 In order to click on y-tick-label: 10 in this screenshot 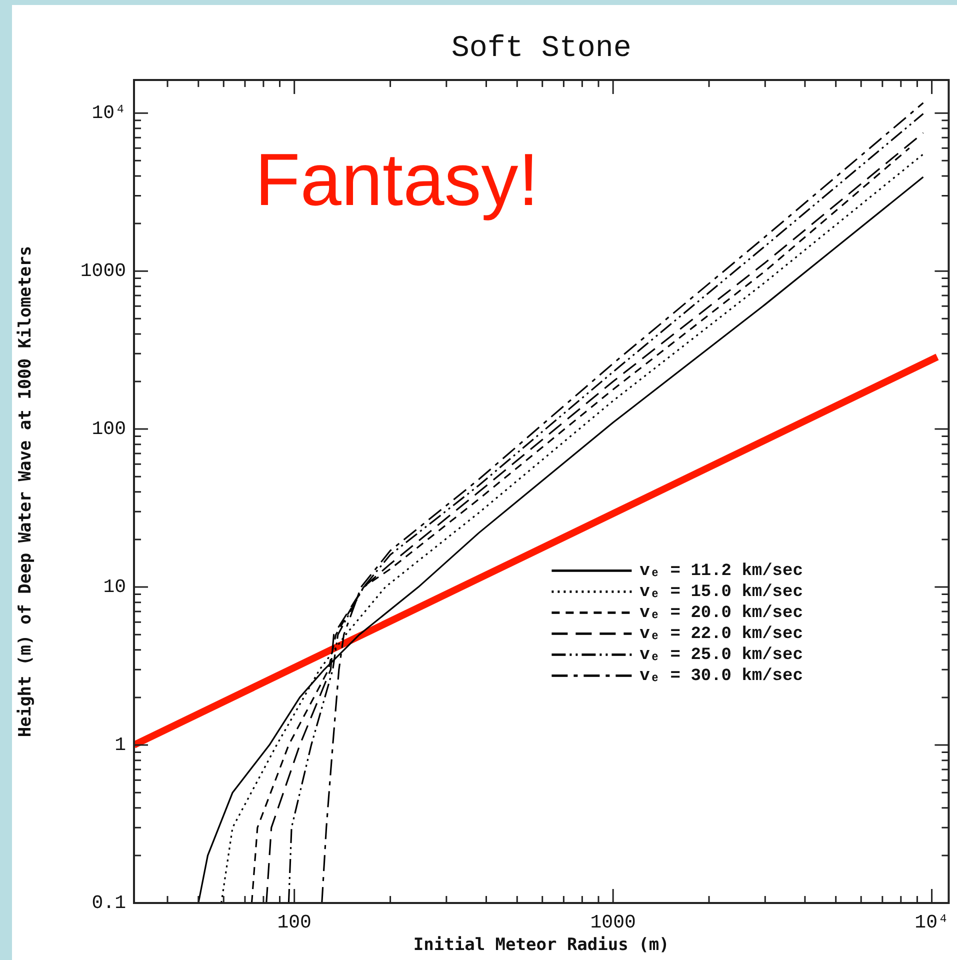, I will do `click(114, 587)`.